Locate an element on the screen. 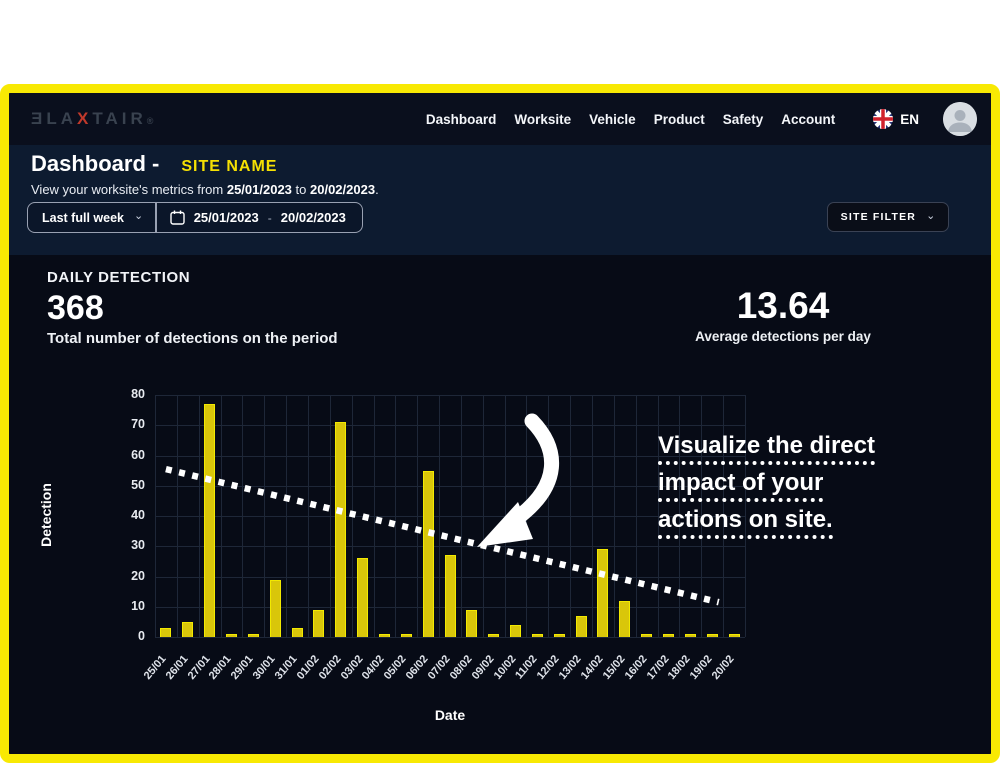 The height and width of the screenshot is (763, 1000). page-title: Dashboard - is located at coordinates (95, 163).